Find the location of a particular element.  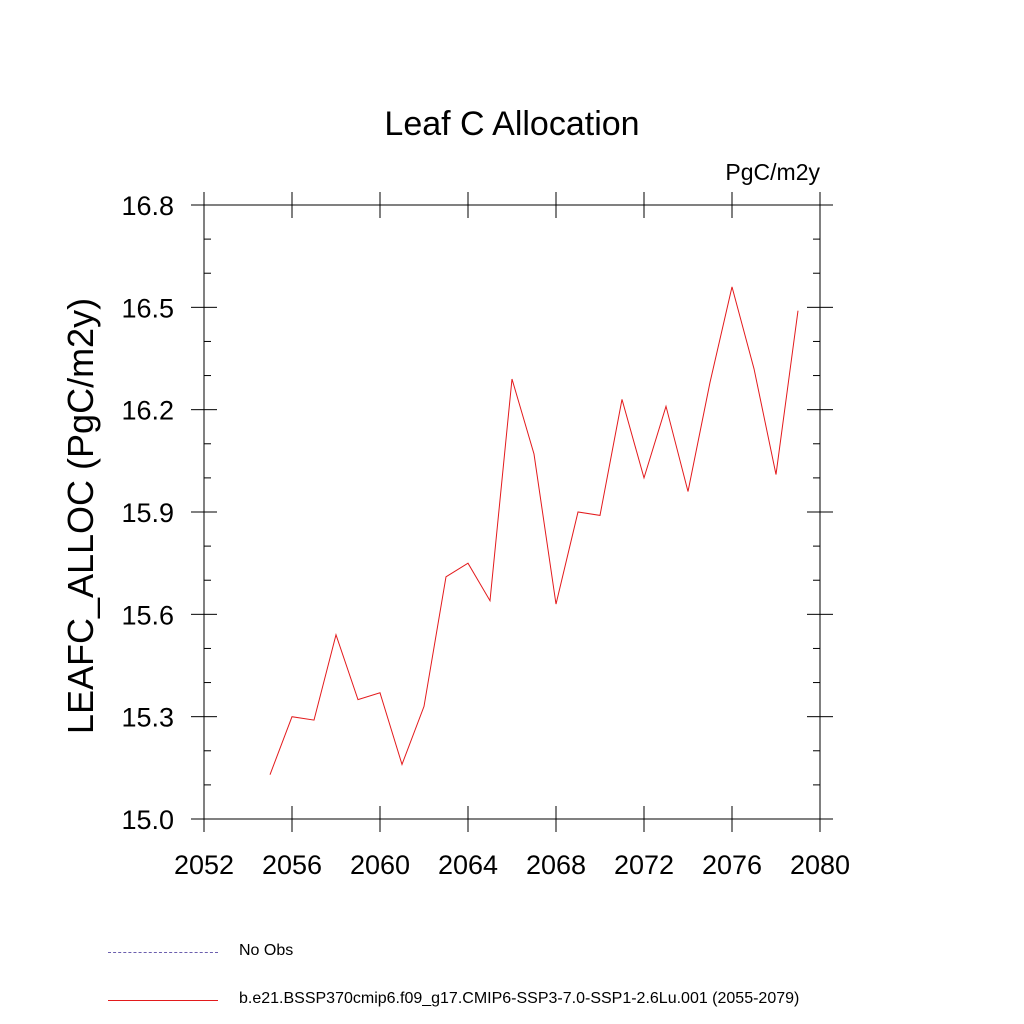

legend-swatch-no-obs is located at coordinates (163, 952).